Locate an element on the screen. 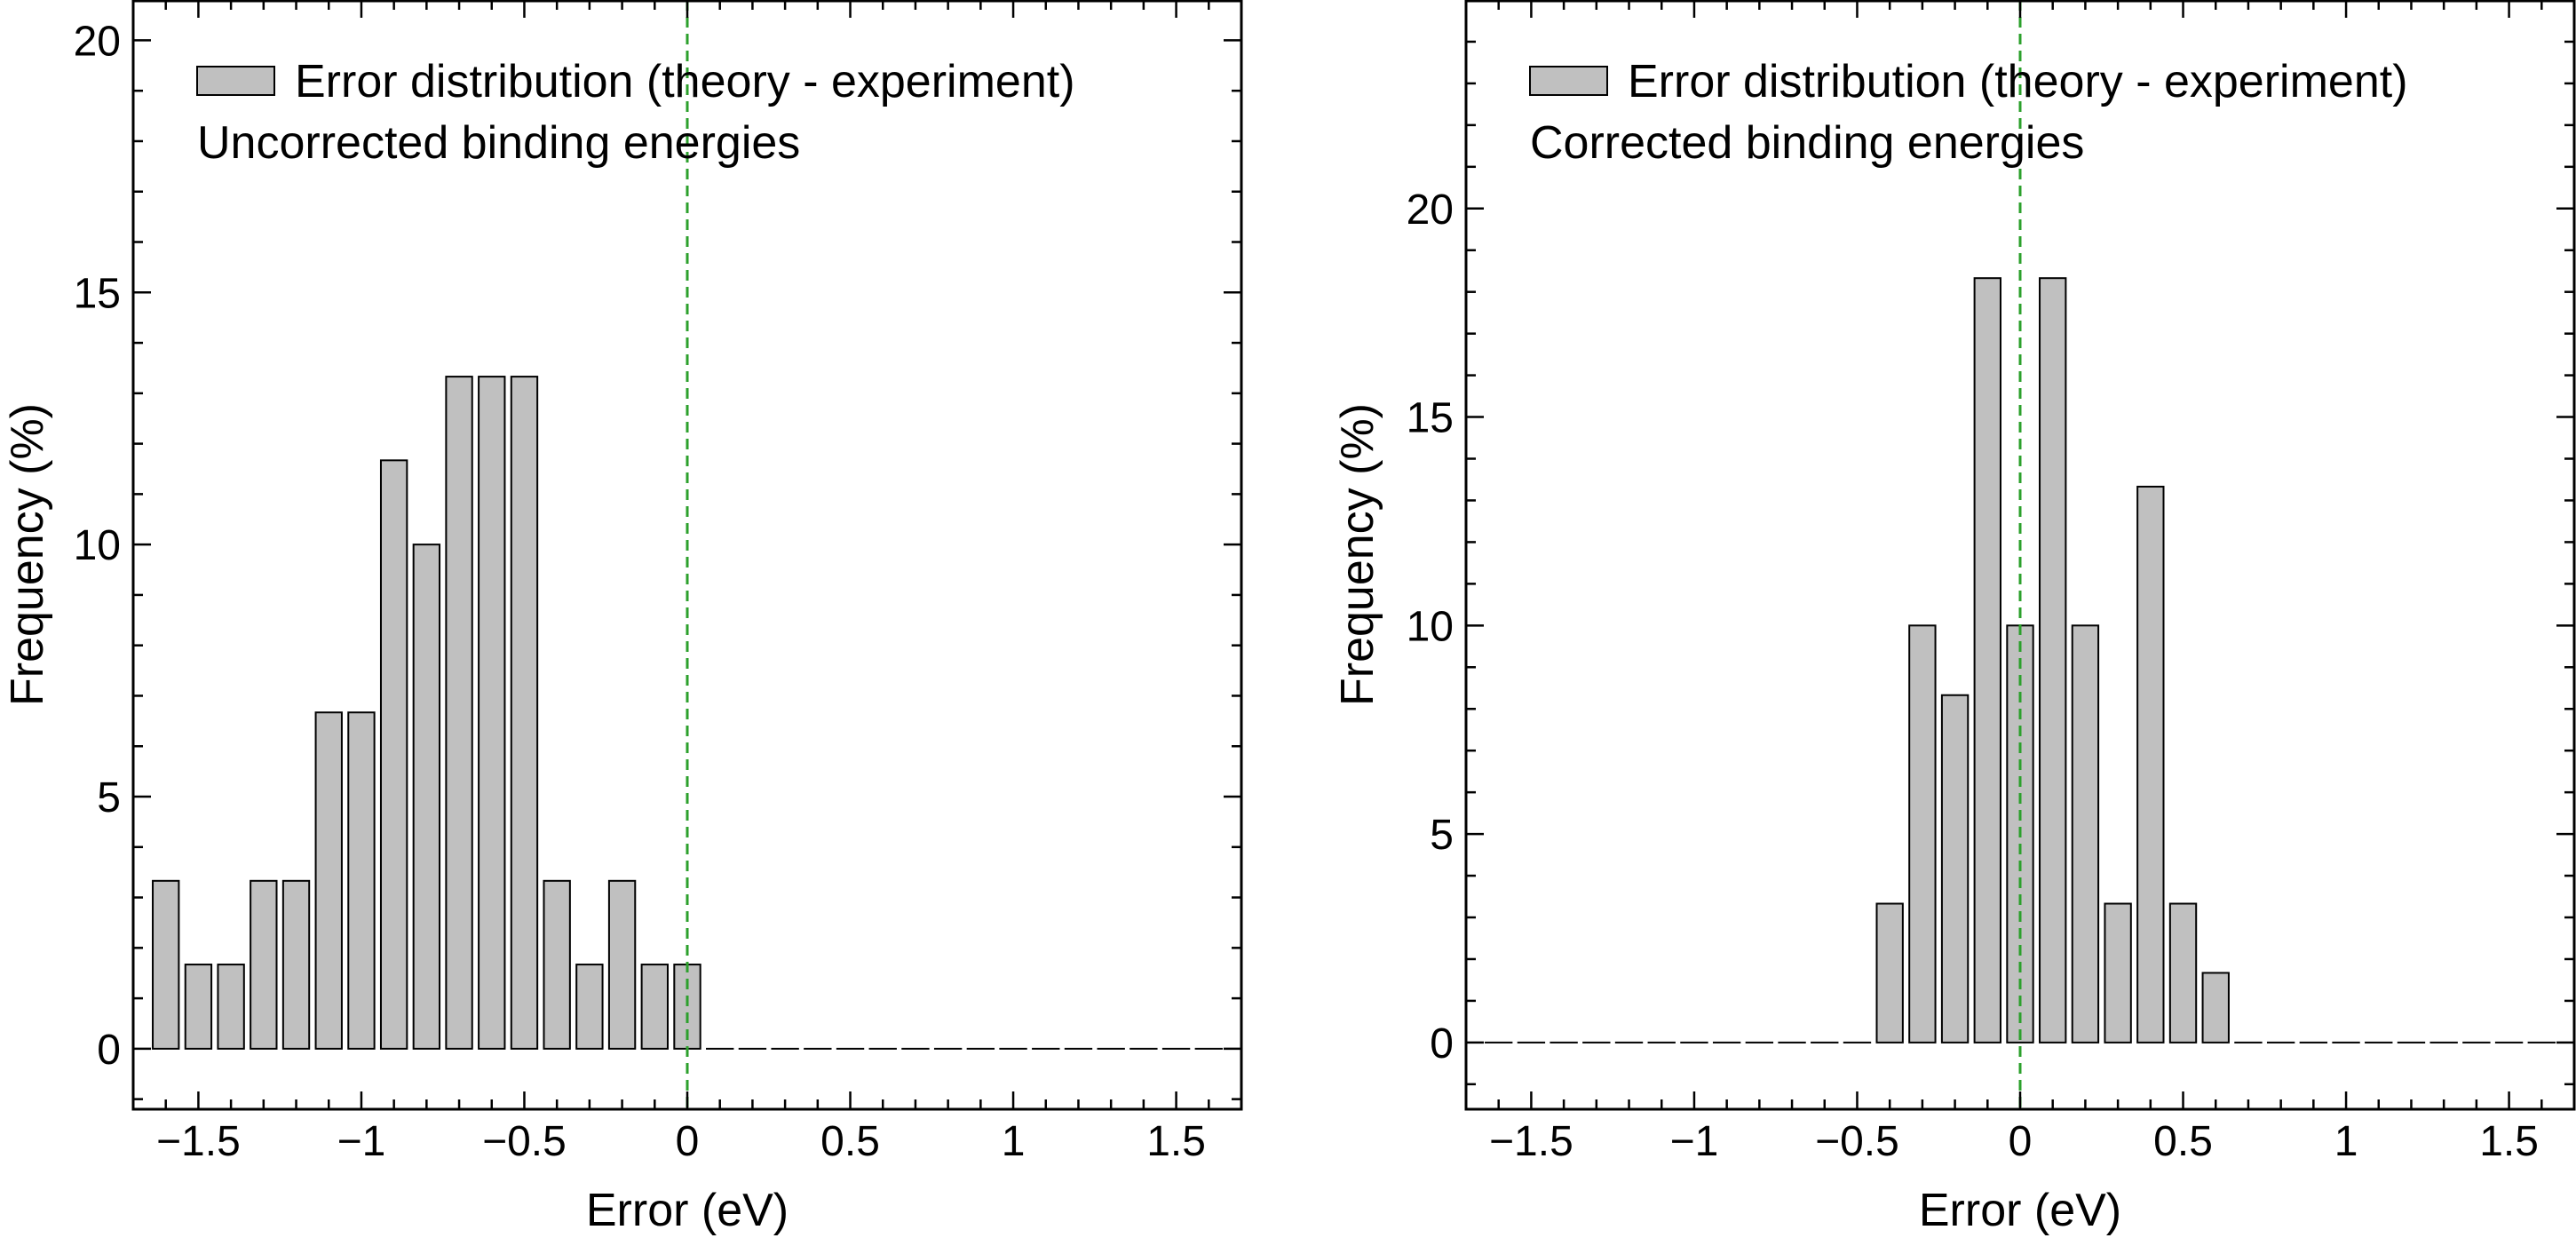  panel-annotation: Corrected binding energies is located at coordinates (1807, 143).